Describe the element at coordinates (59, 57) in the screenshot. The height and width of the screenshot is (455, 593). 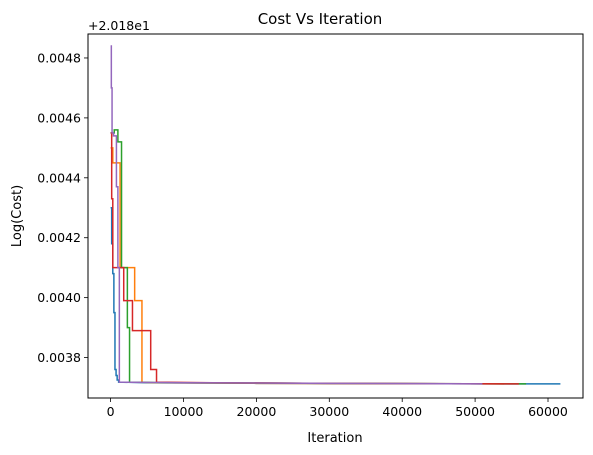
I see `y-tick-label: 0.0048` at that location.